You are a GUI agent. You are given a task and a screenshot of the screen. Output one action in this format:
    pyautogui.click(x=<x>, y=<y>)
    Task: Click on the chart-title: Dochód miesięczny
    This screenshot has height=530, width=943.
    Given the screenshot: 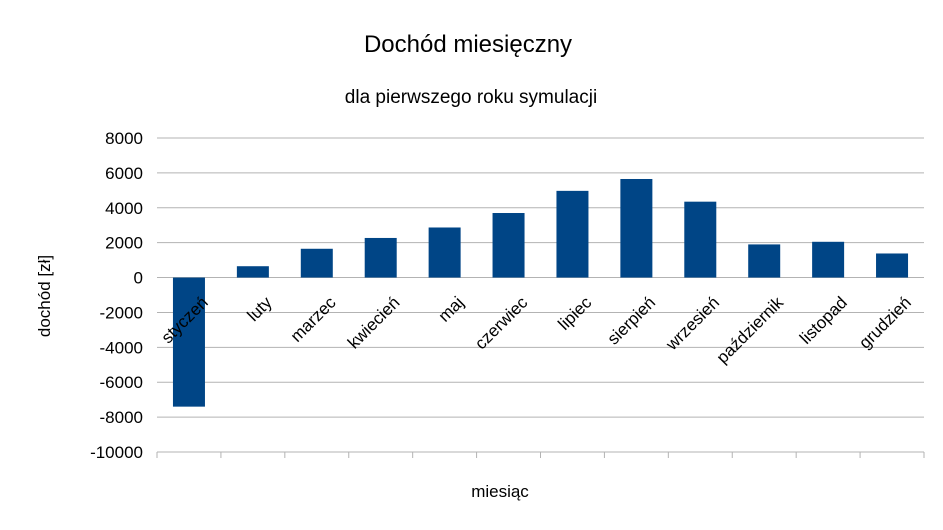 What is the action you would take?
    pyautogui.click(x=468, y=44)
    